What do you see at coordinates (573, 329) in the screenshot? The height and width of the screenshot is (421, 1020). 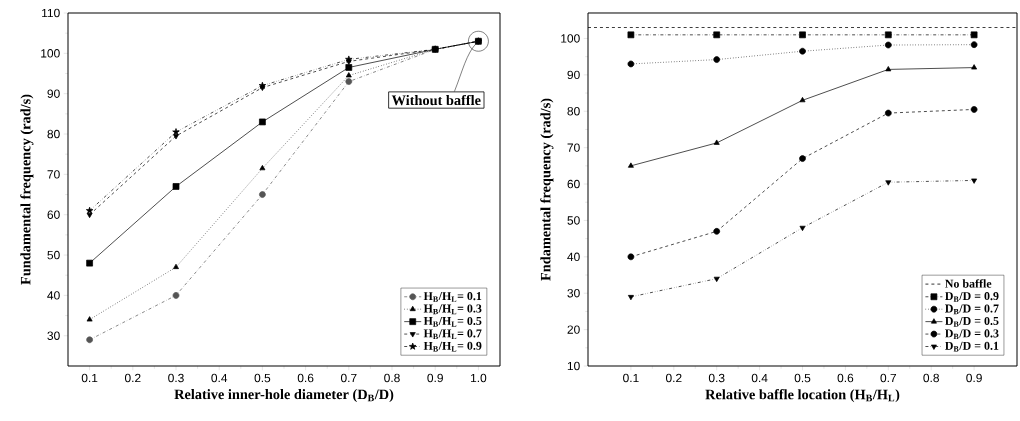 I see `y-tick-label: 20` at bounding box center [573, 329].